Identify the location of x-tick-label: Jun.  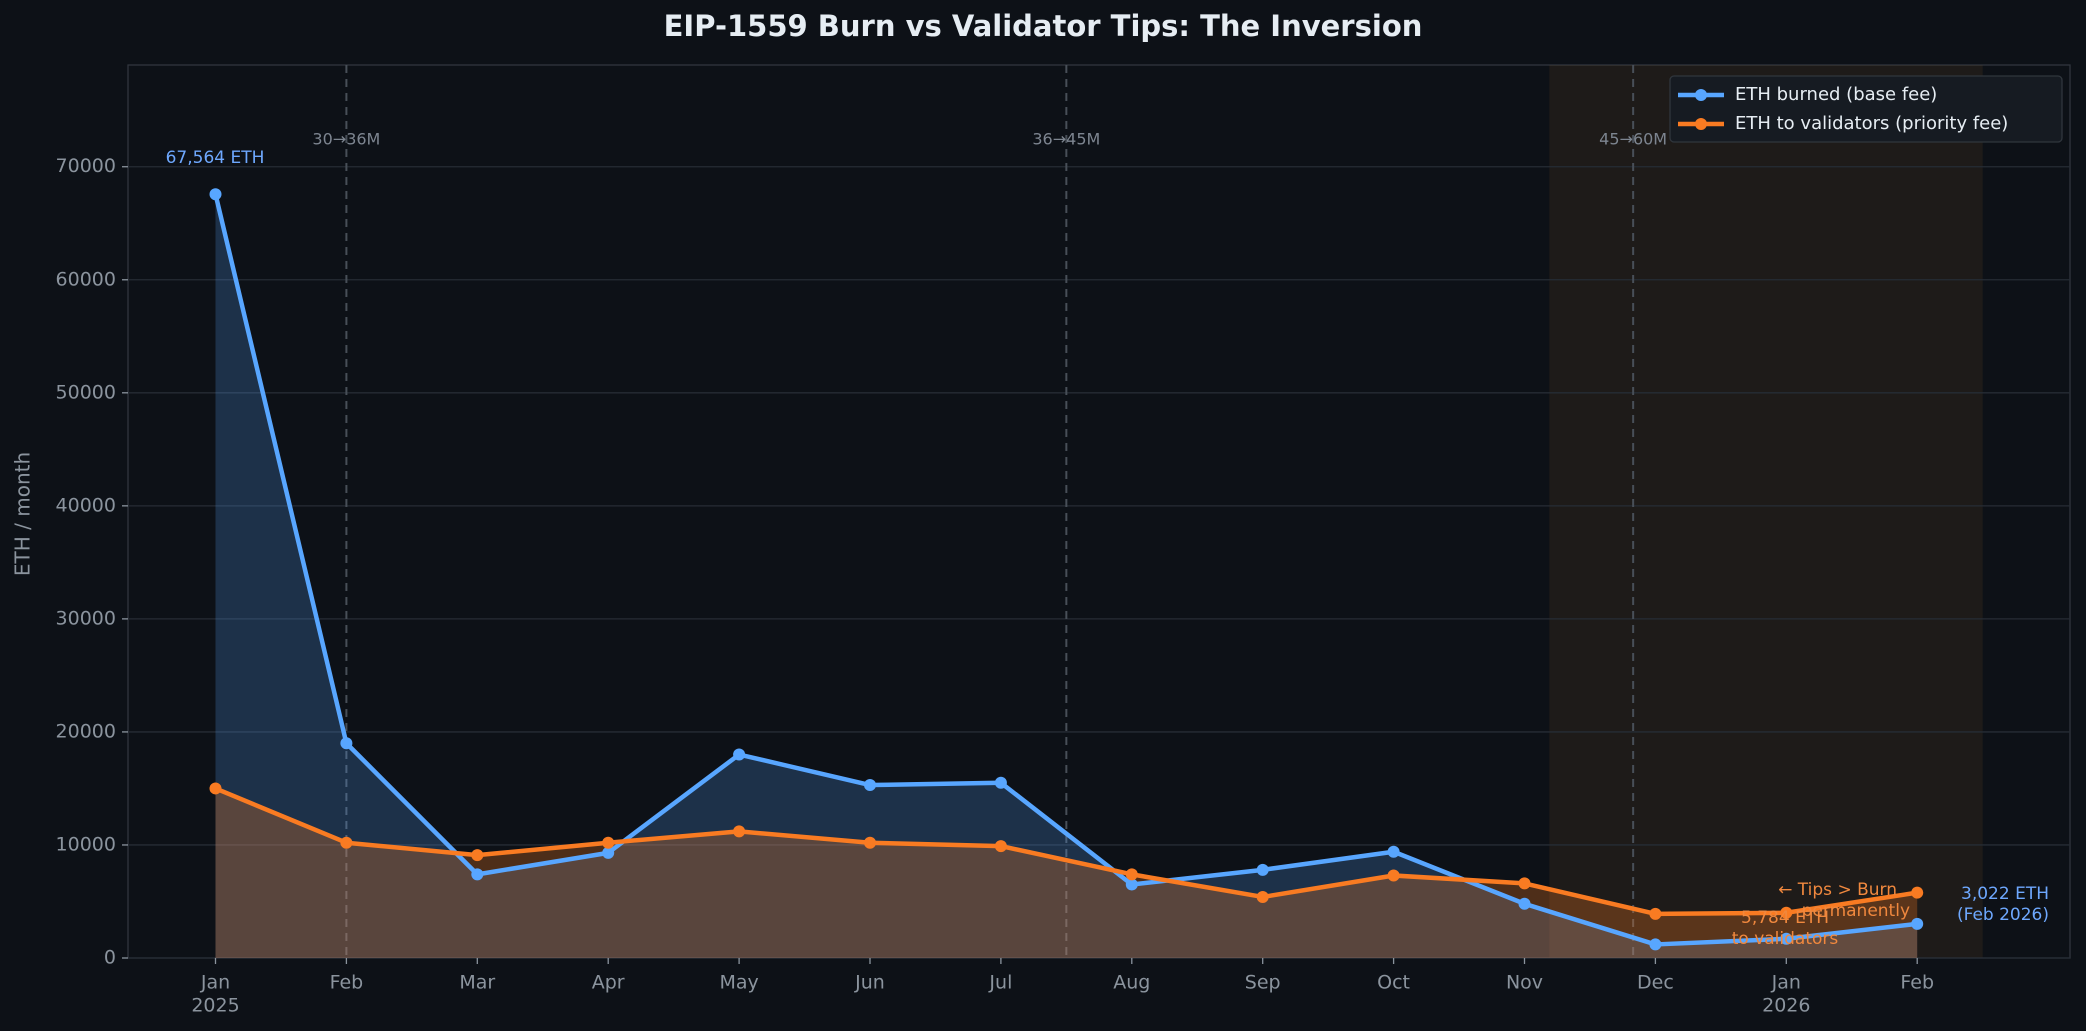
(869, 983).